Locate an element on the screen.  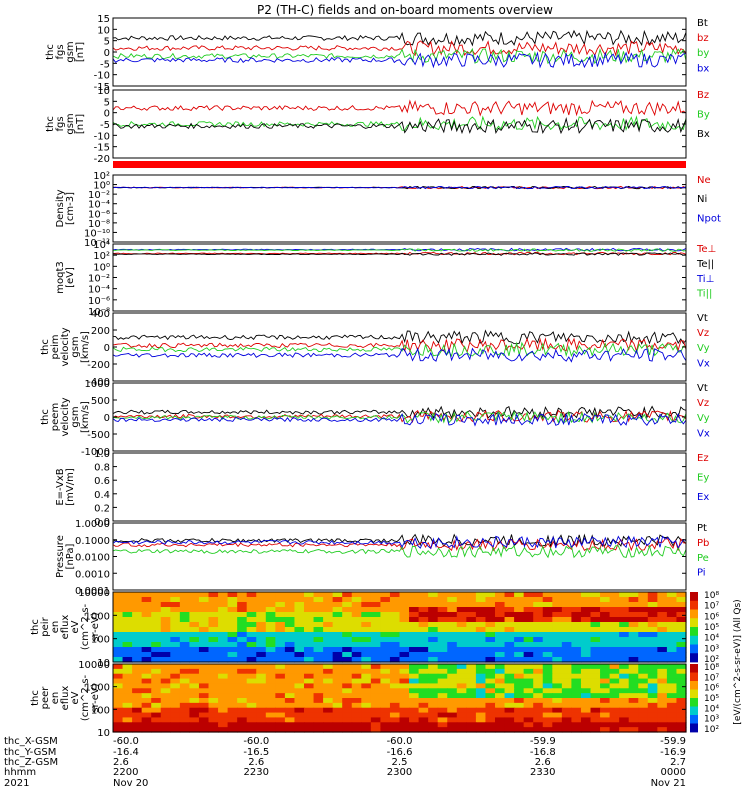
series-line-by is located at coordinates (399, 56).